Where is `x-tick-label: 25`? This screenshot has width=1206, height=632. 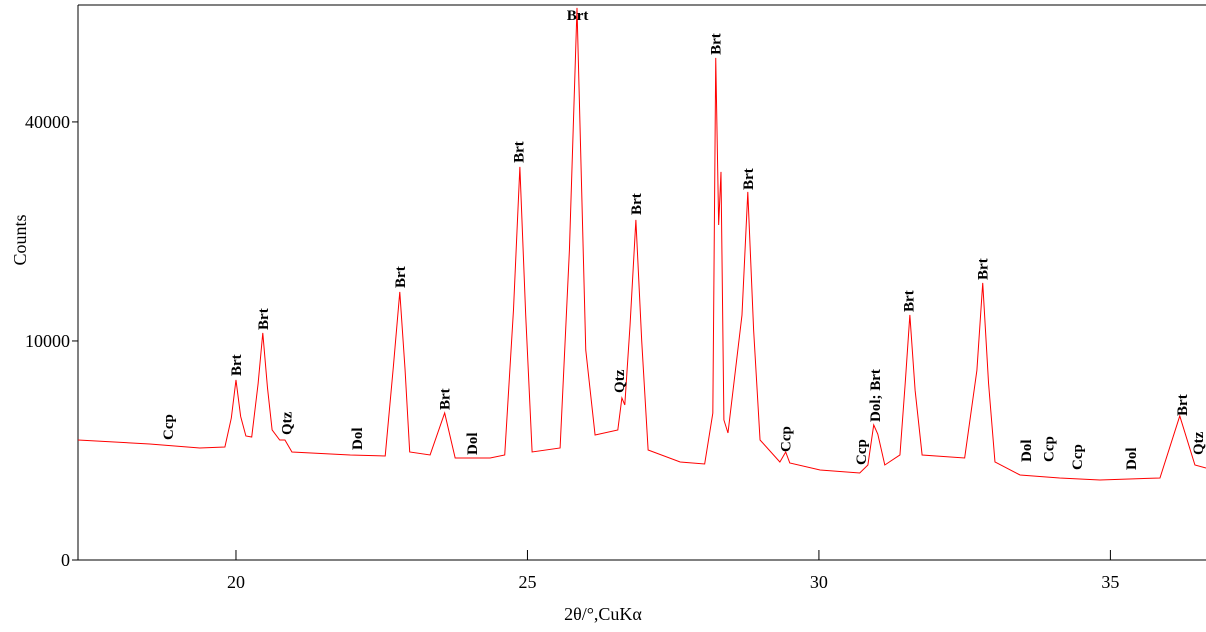
x-tick-label: 25 is located at coordinates (527, 582).